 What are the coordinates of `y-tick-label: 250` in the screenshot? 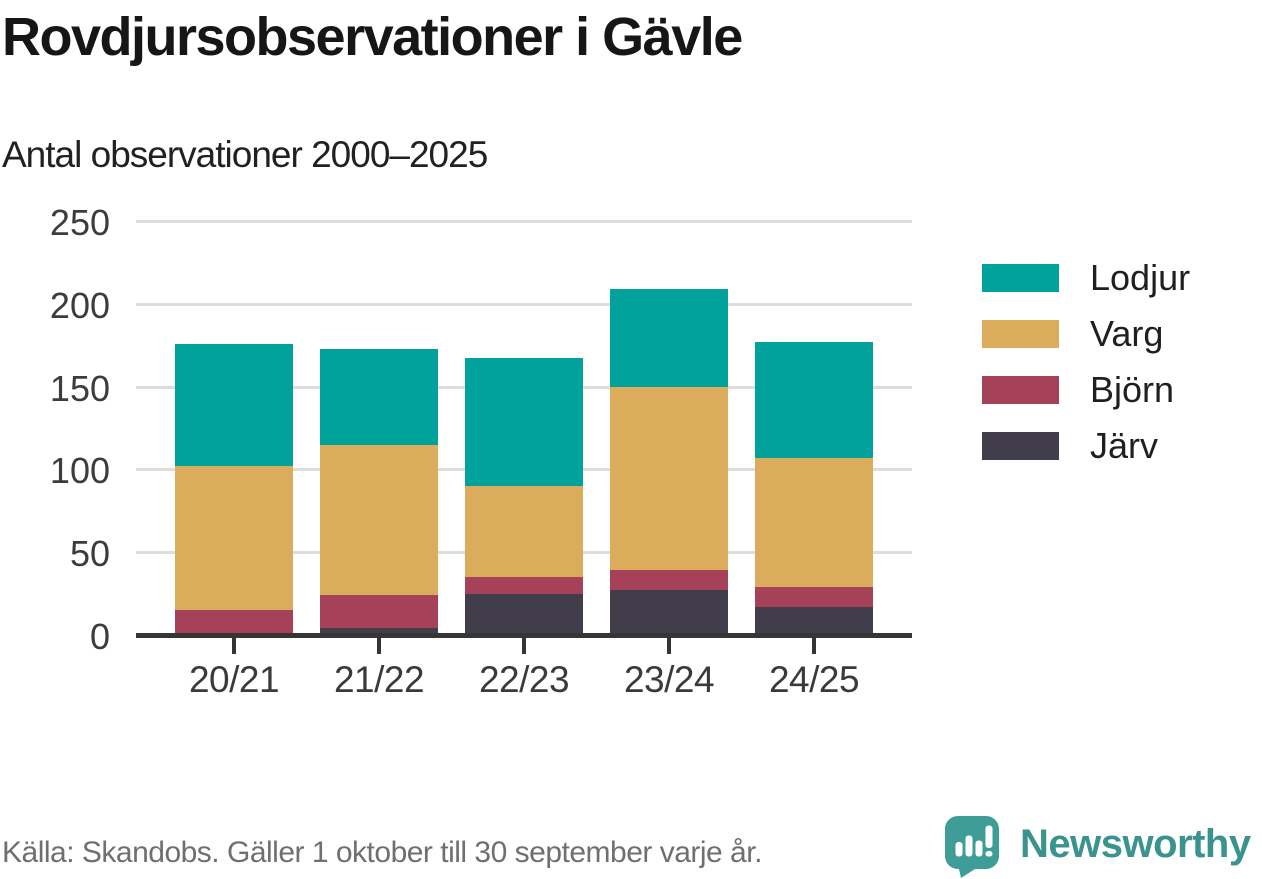 It's located at (79, 222).